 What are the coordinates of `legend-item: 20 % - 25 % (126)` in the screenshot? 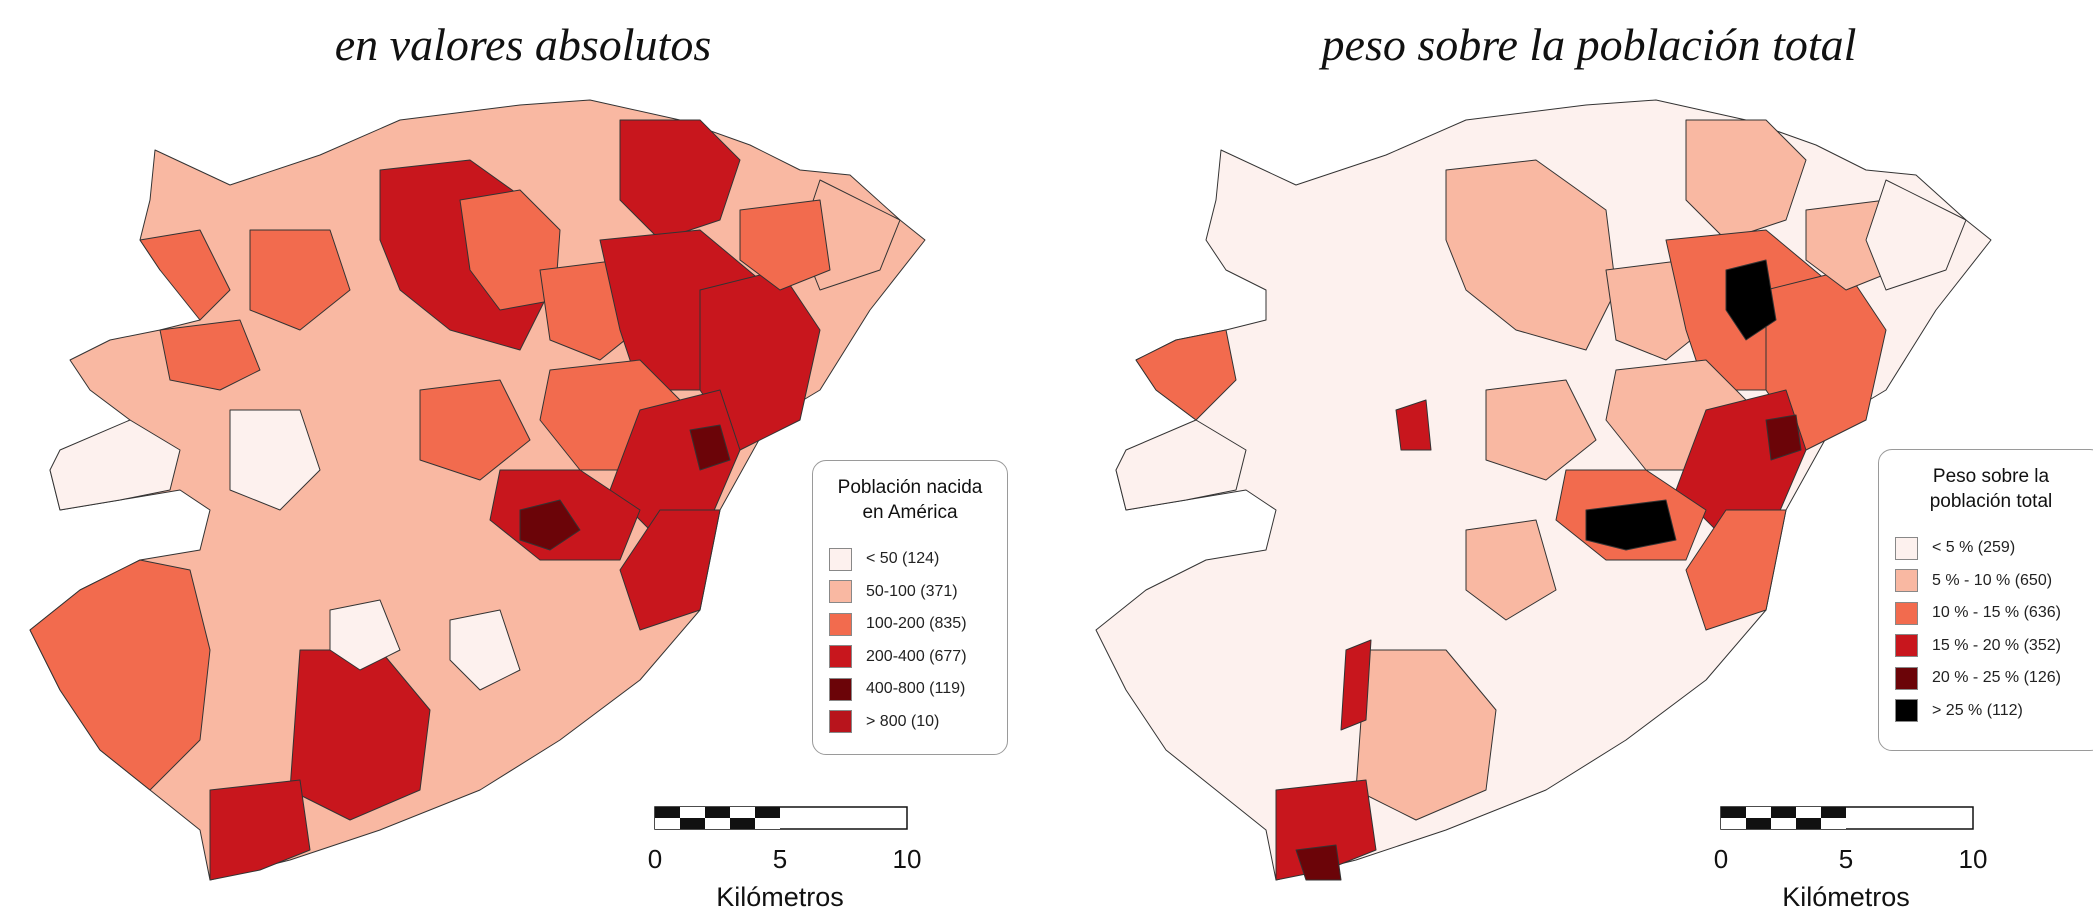 It's located at (1991, 678).